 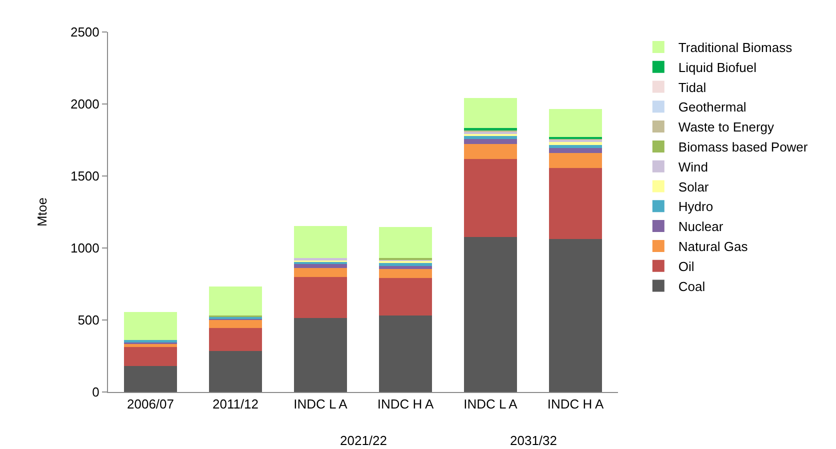 I want to click on y-tick-label: 2000, so click(x=85, y=104).